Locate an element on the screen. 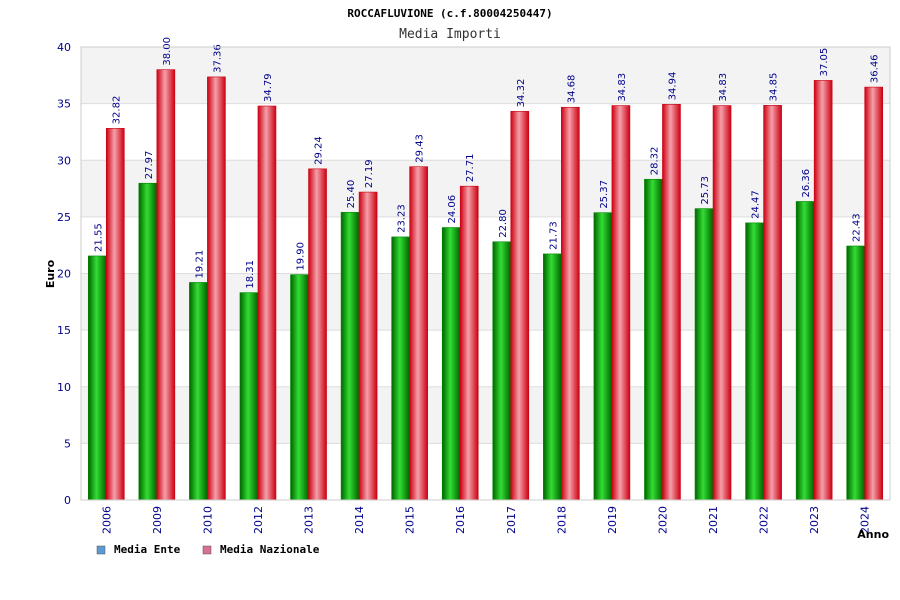  legend-swatch-media-ente is located at coordinates (101, 550).